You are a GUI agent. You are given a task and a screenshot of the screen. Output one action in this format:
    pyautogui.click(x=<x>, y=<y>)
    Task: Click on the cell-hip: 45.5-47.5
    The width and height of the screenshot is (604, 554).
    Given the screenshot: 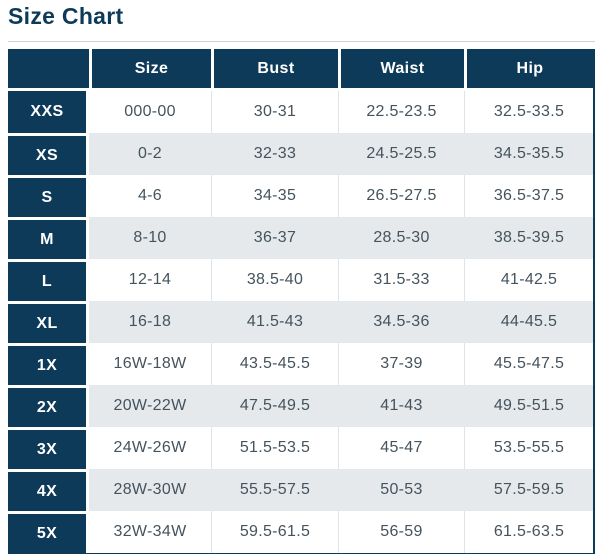 What is the action you would take?
    pyautogui.click(x=528, y=364)
    